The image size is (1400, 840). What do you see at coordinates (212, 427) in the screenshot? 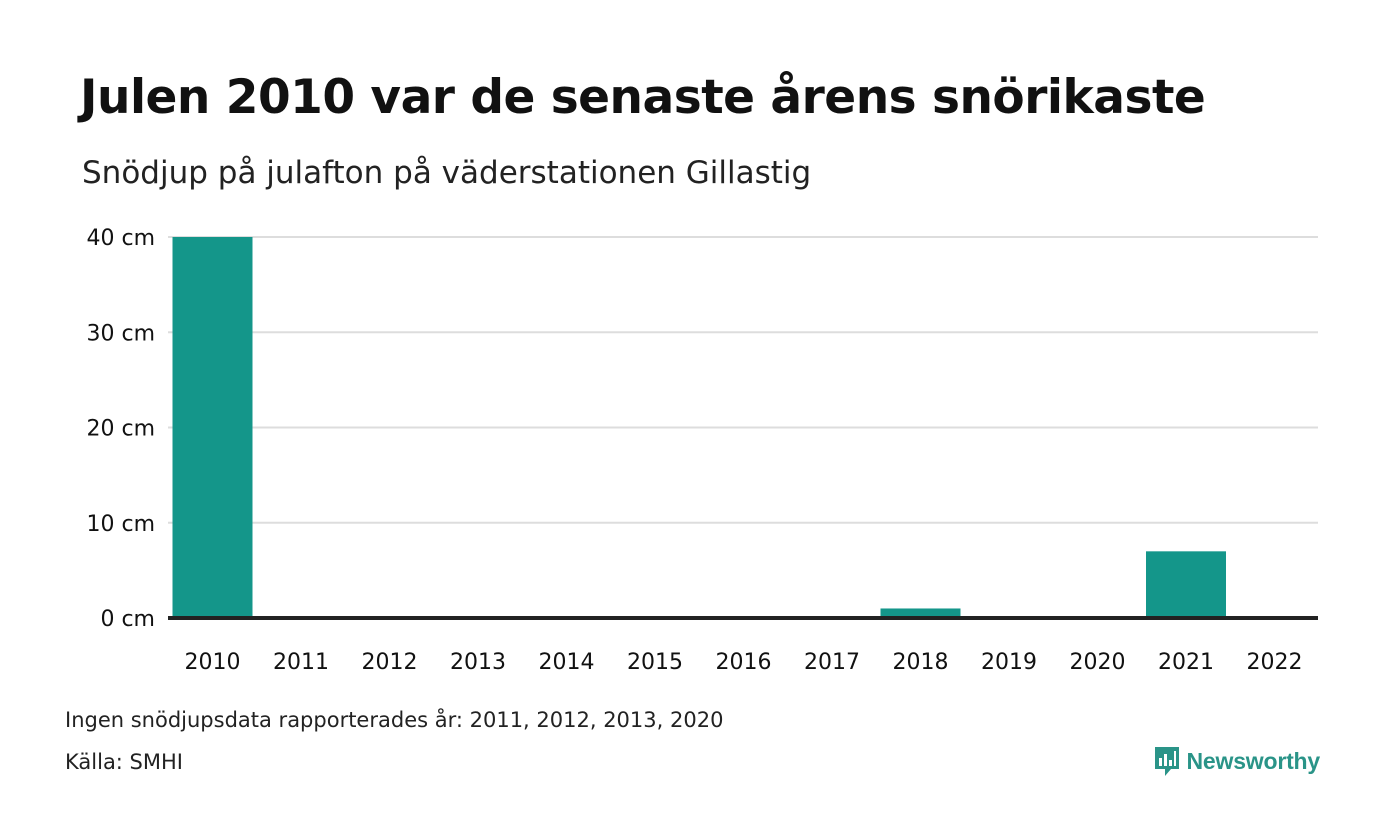
I see `bar-2010` at bounding box center [212, 427].